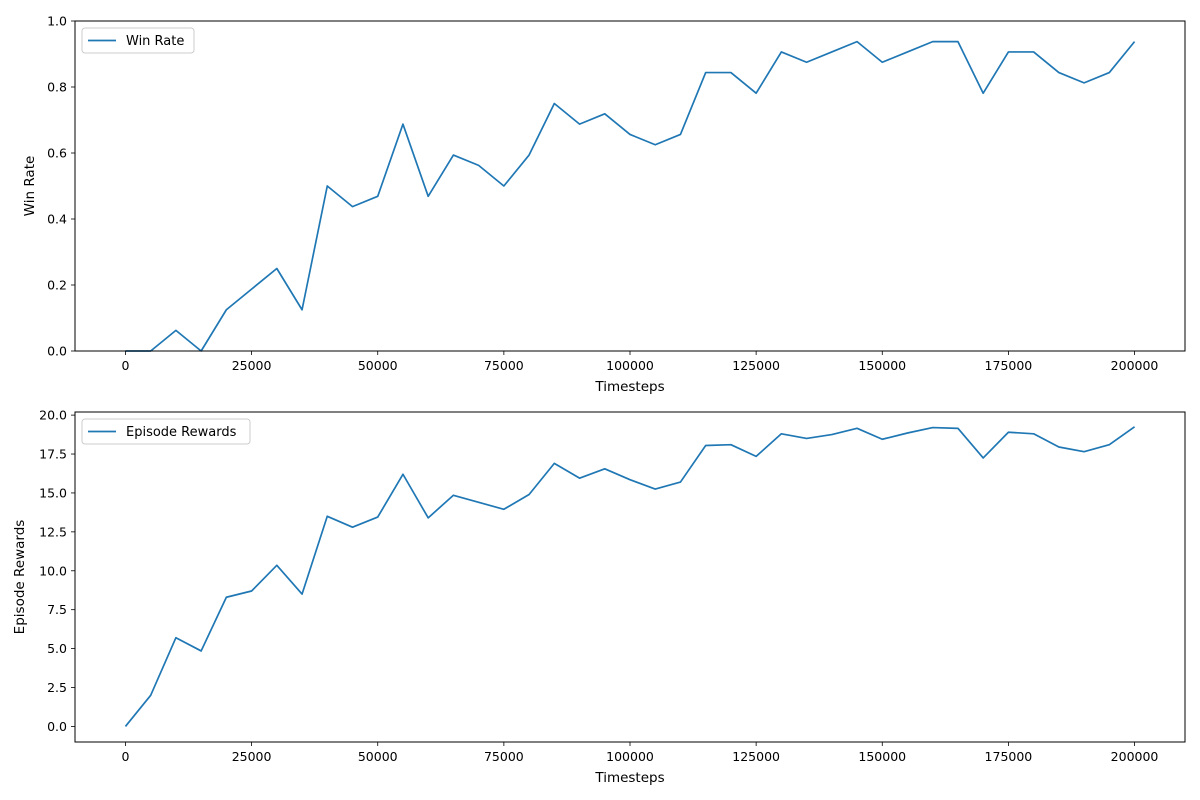  Describe the element at coordinates (53, 531) in the screenshot. I see `y-tick-label: 12.5` at that location.